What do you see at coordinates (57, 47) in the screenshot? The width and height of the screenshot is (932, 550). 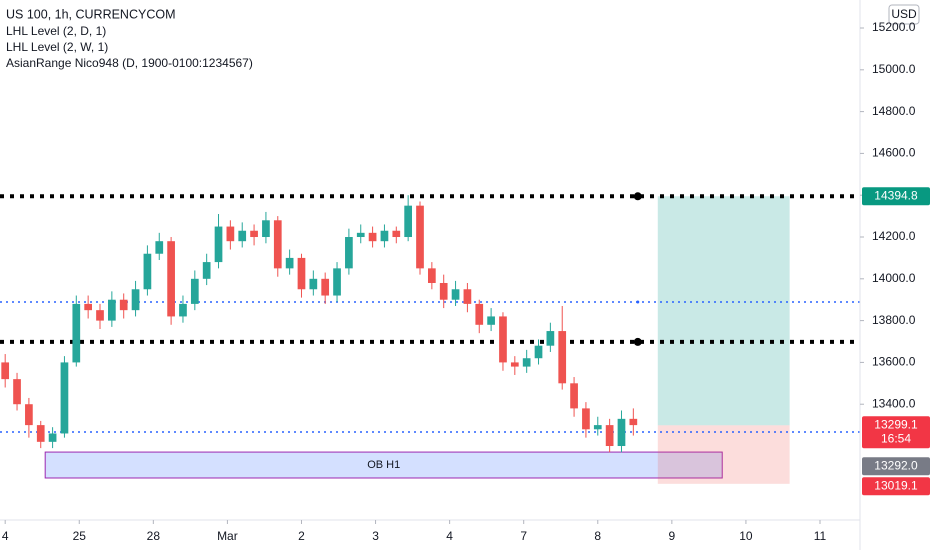 I see `indicator: LHL Level (2, W, 1)` at bounding box center [57, 47].